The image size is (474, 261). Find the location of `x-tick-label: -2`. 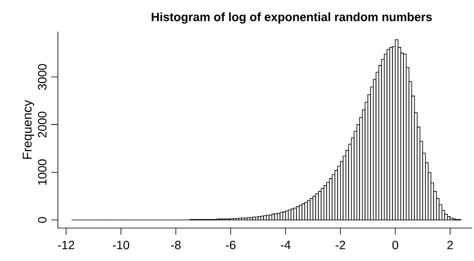

x-tick-label: -2 is located at coordinates (341, 245).